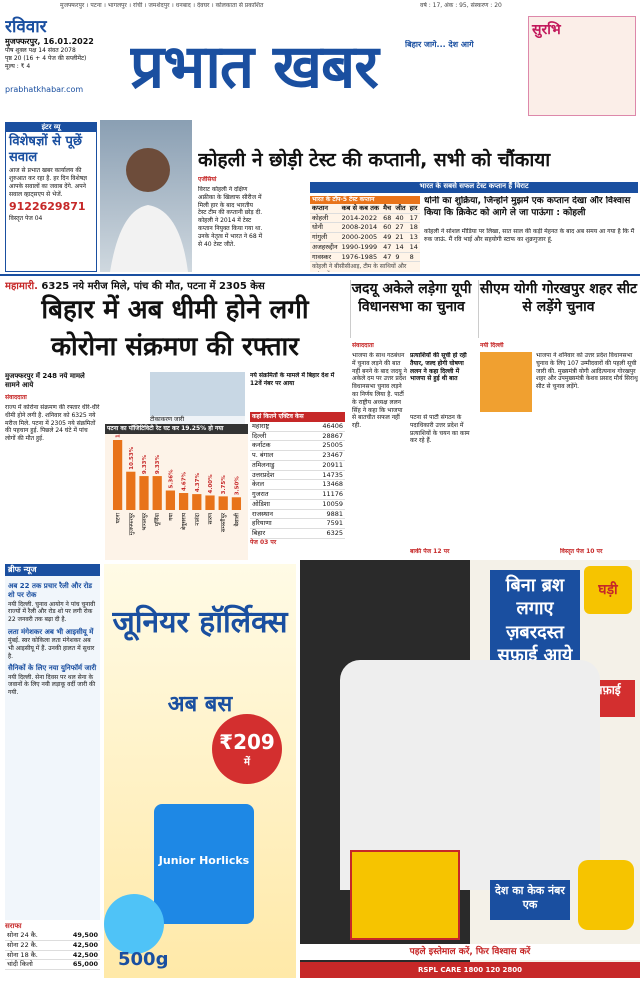  What do you see at coordinates (158, 464) in the screenshot?
I see `value-label: 9.33%` at bounding box center [158, 464].